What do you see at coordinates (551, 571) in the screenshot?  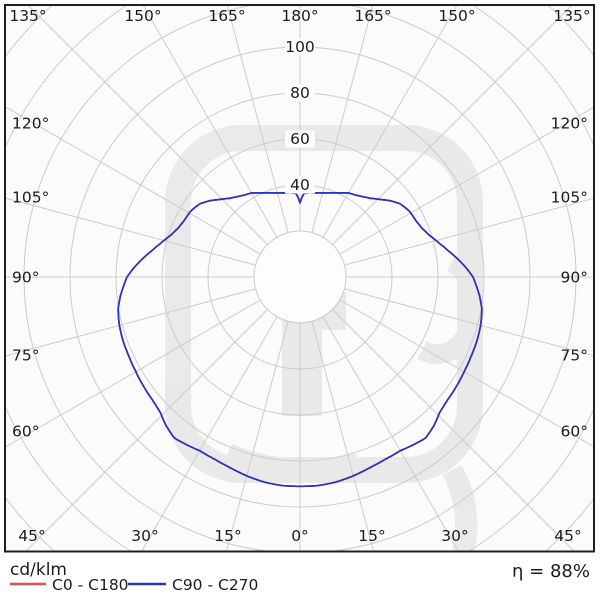 I see `efficiency-label: η = 88%` at bounding box center [551, 571].